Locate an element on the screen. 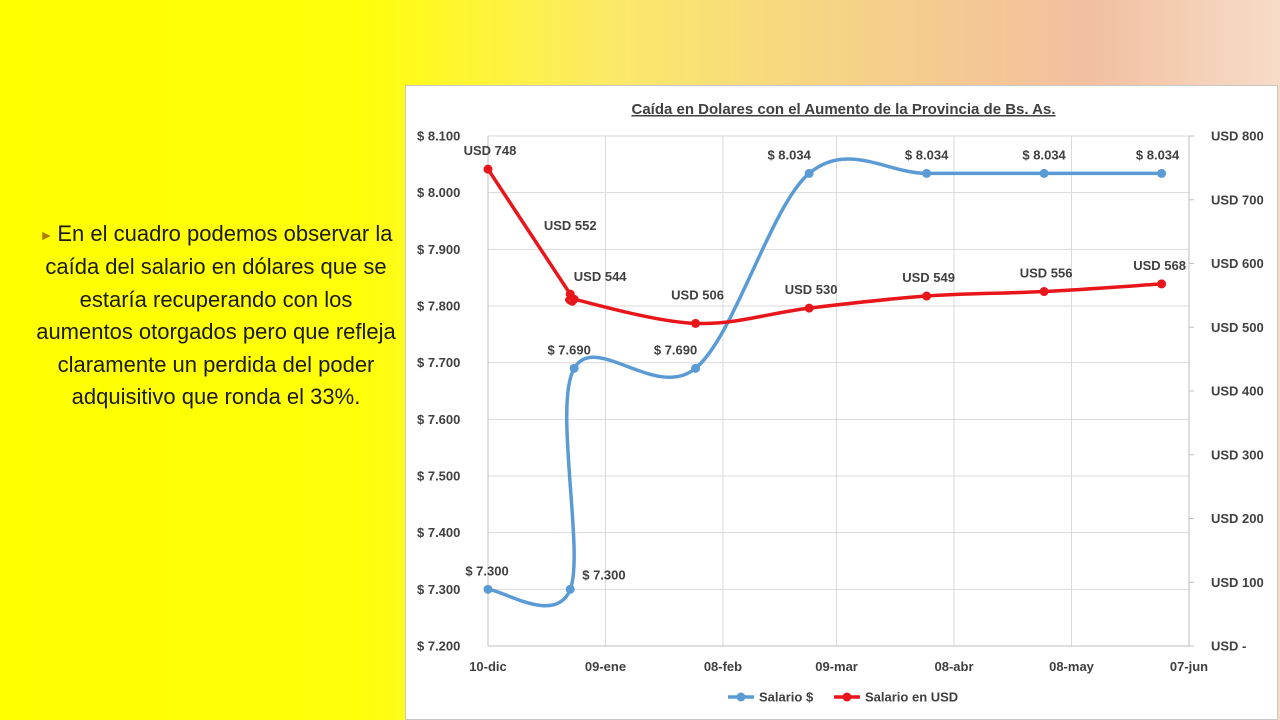 The height and width of the screenshot is (720, 1280). y-right-tick-label: USD 200 is located at coordinates (1237, 518).